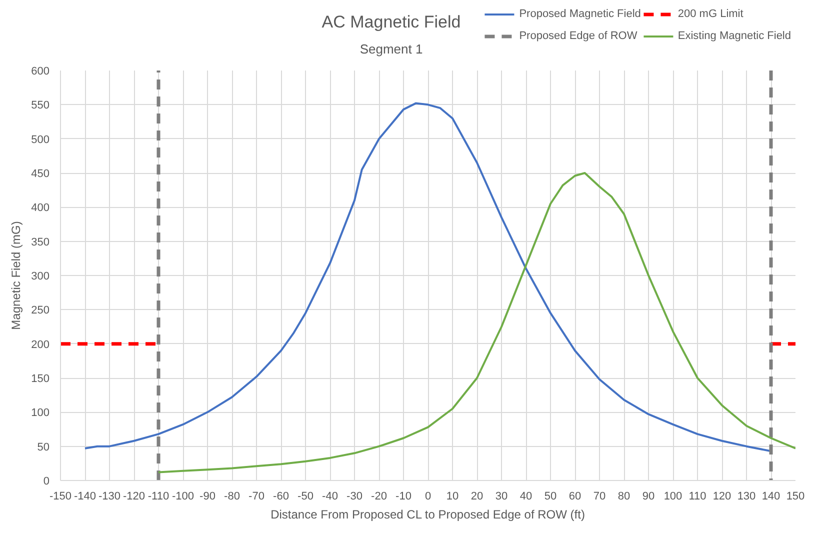 The height and width of the screenshot is (539, 817). Describe the element at coordinates (711, 14) in the screenshot. I see `legend-label: 200 mG Limit` at that location.